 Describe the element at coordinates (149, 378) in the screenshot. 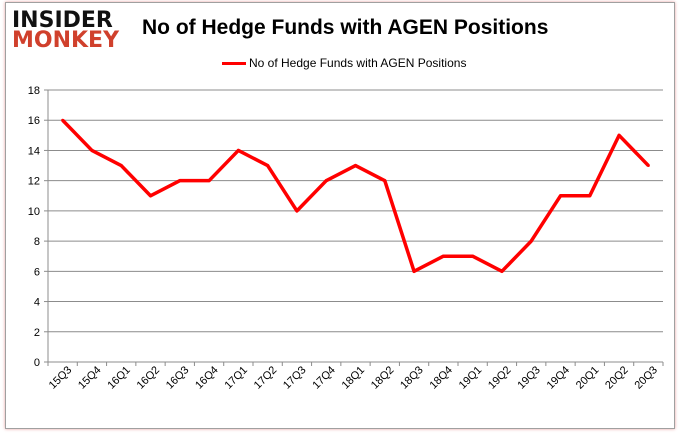

I see `x-tick-label: 16Q2` at that location.